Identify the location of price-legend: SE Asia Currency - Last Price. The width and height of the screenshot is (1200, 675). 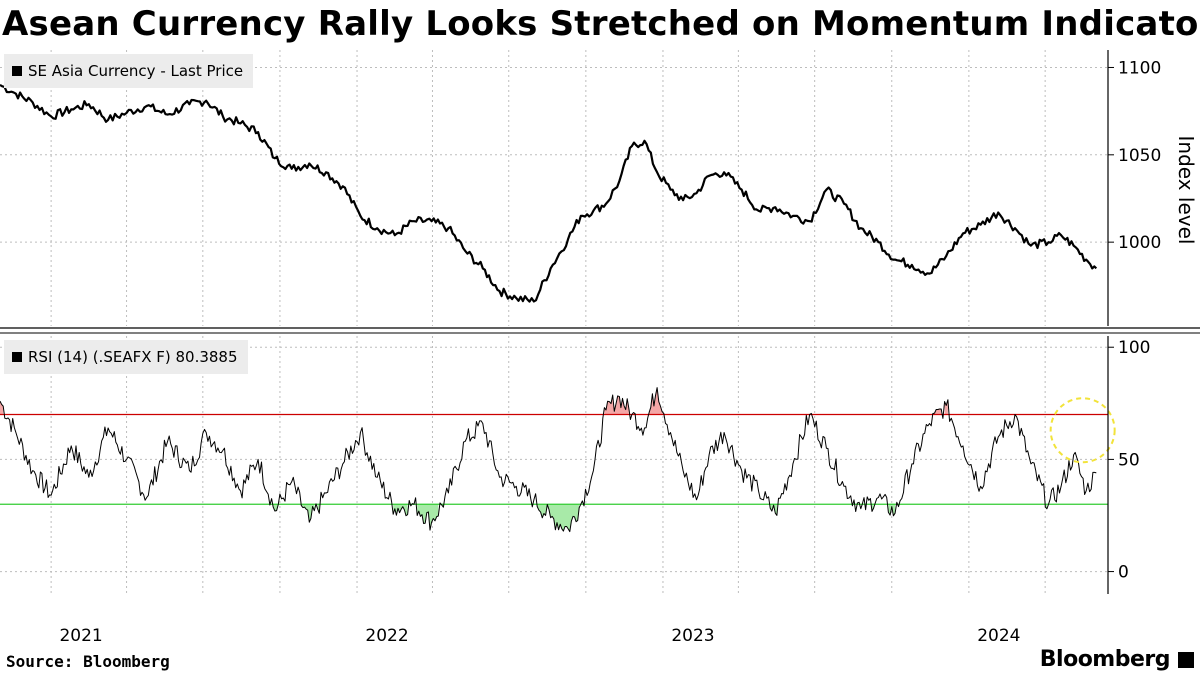
(129, 71).